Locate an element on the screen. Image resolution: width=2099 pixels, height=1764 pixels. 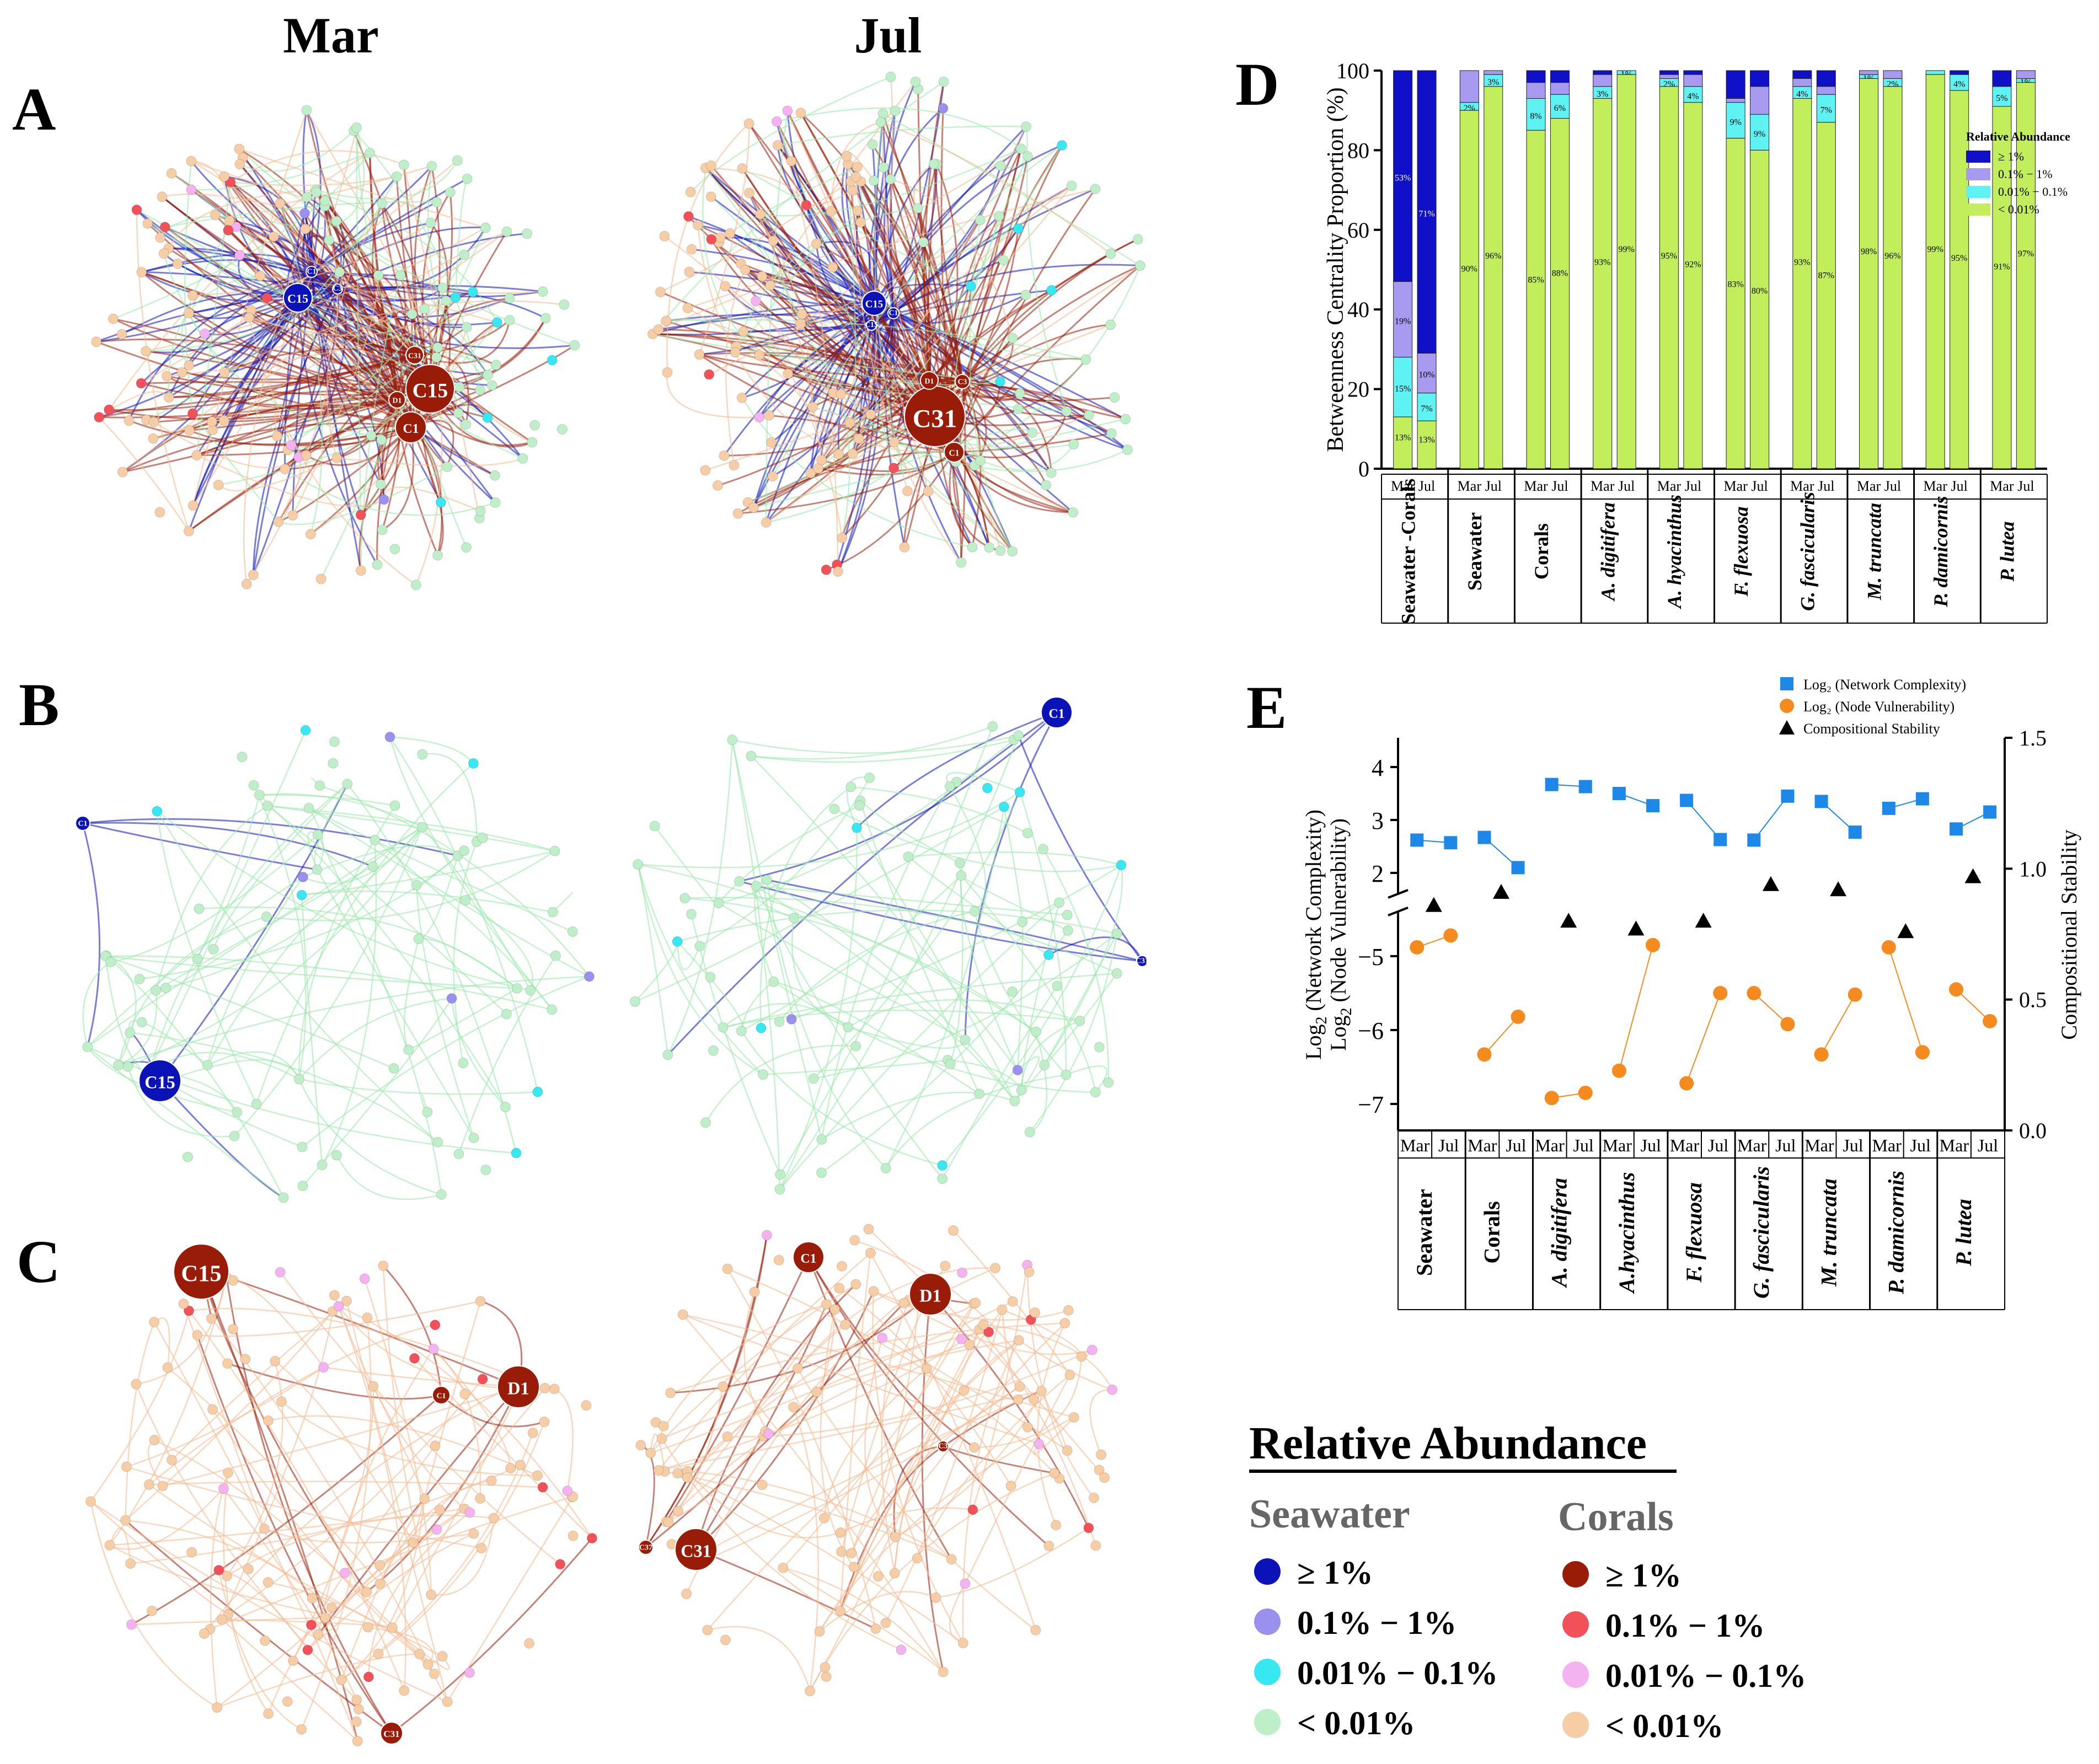
d-bar-data-label: 8% is located at coordinates (1535, 116).